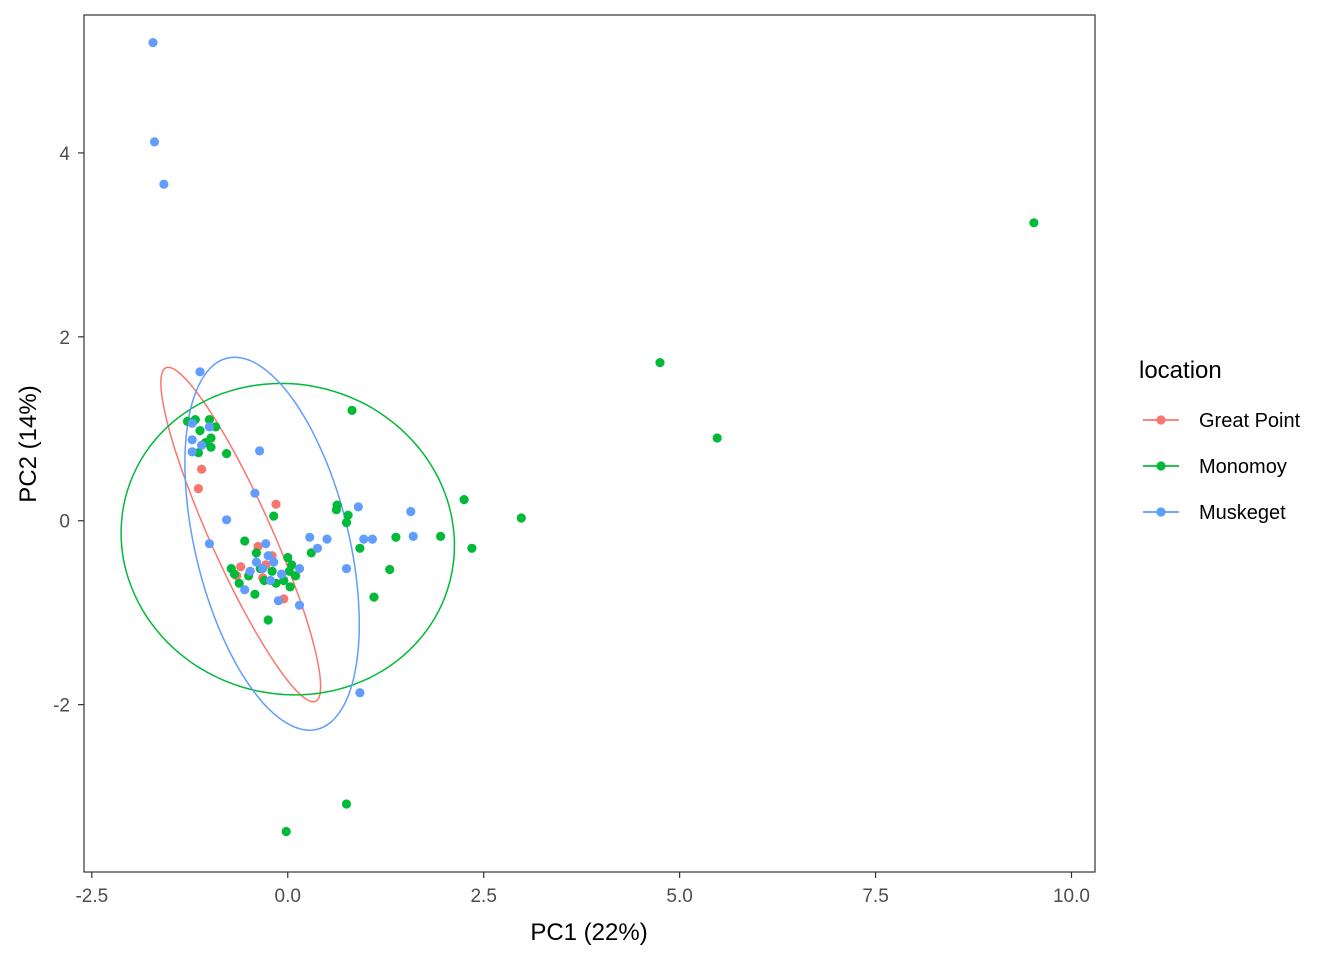 This screenshot has width=1344, height=960. Describe the element at coordinates (68, 430) in the screenshot. I see `y-axis: -2 0 2 4` at that location.